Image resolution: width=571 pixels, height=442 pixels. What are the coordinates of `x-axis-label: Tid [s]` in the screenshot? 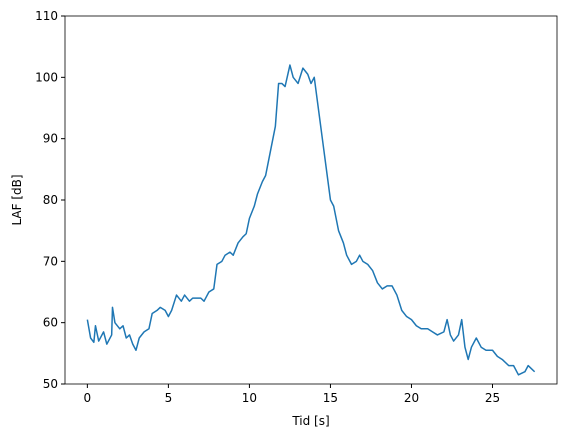 It's located at (310, 421).